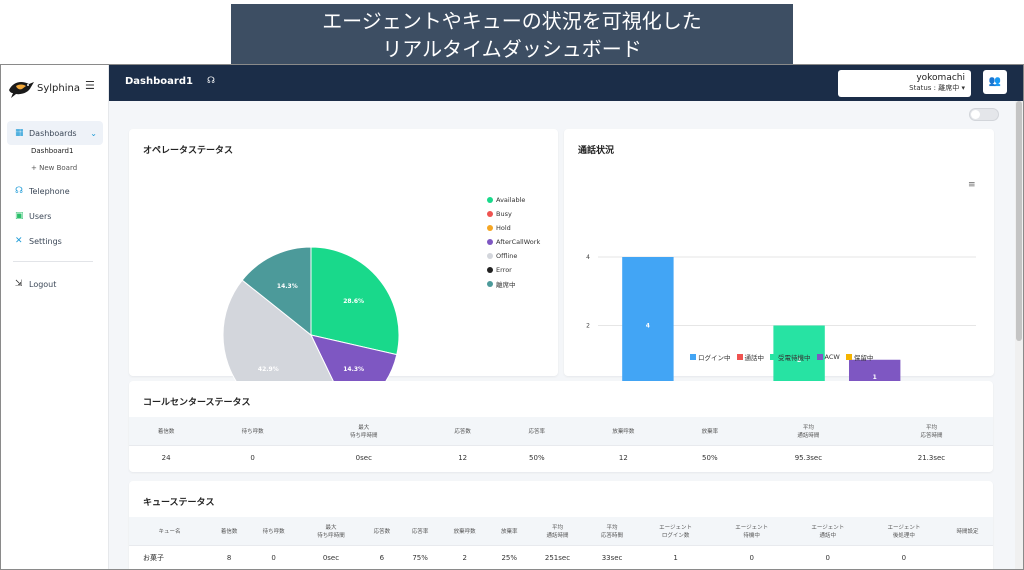 The width and height of the screenshot is (1024, 570). I want to click on table-cell: 21.3sec, so click(931, 457).